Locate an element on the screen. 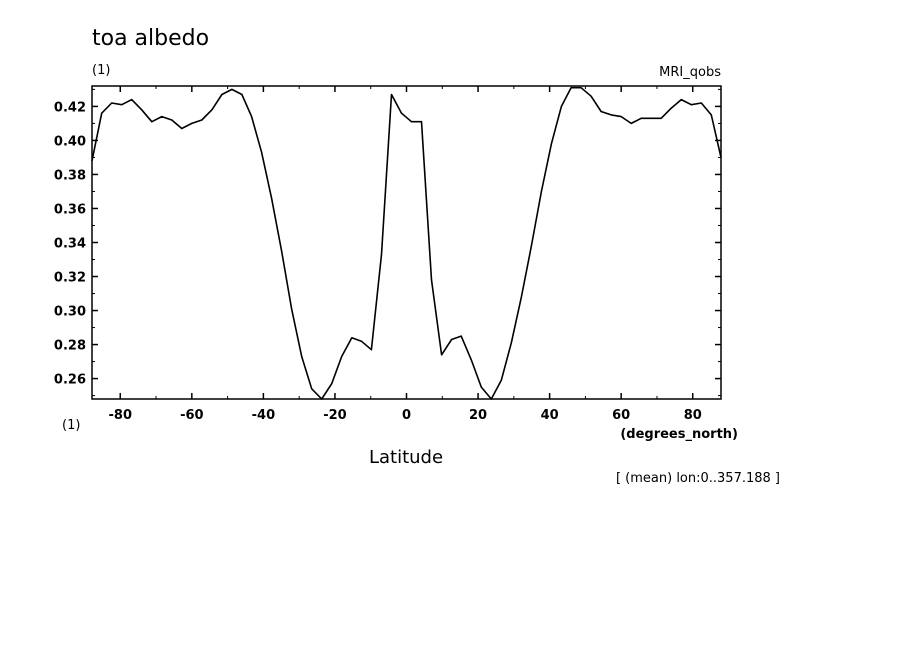 The image size is (904, 654). x-axis-label: Latitude is located at coordinates (406, 457).